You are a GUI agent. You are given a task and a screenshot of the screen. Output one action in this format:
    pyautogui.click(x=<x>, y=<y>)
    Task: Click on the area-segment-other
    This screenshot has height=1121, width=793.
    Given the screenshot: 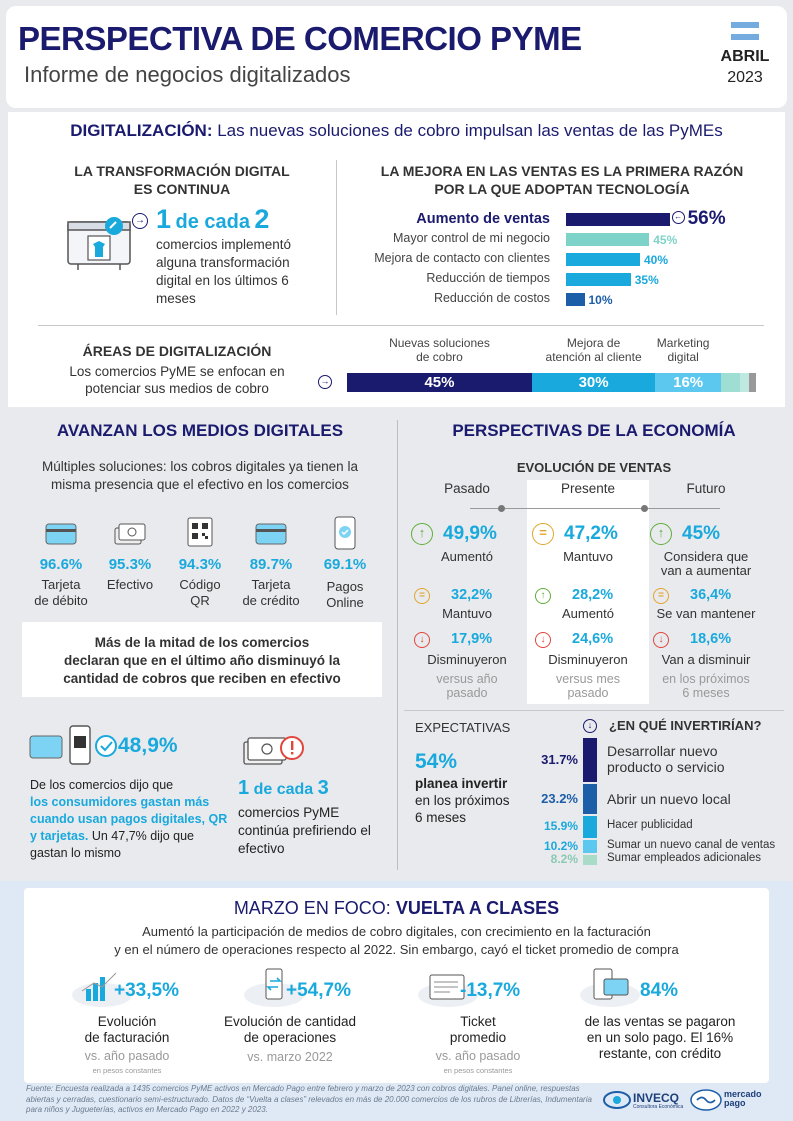 What is the action you would take?
    pyautogui.click(x=738, y=382)
    